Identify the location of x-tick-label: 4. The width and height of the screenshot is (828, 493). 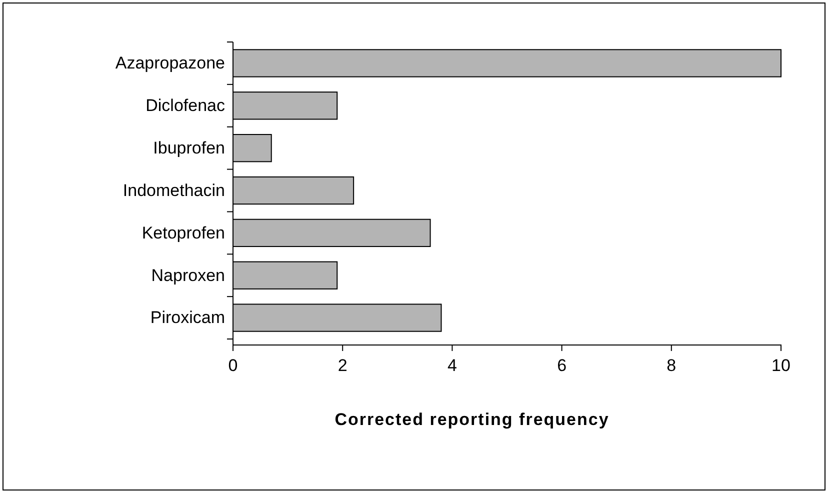
(452, 366).